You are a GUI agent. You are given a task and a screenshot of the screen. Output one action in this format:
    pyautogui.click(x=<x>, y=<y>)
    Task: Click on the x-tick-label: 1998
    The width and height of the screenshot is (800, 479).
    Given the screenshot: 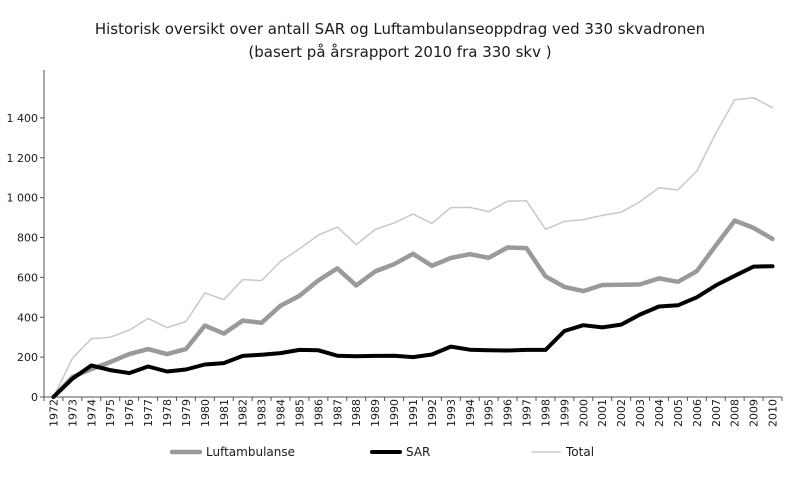 What is the action you would take?
    pyautogui.click(x=545, y=413)
    